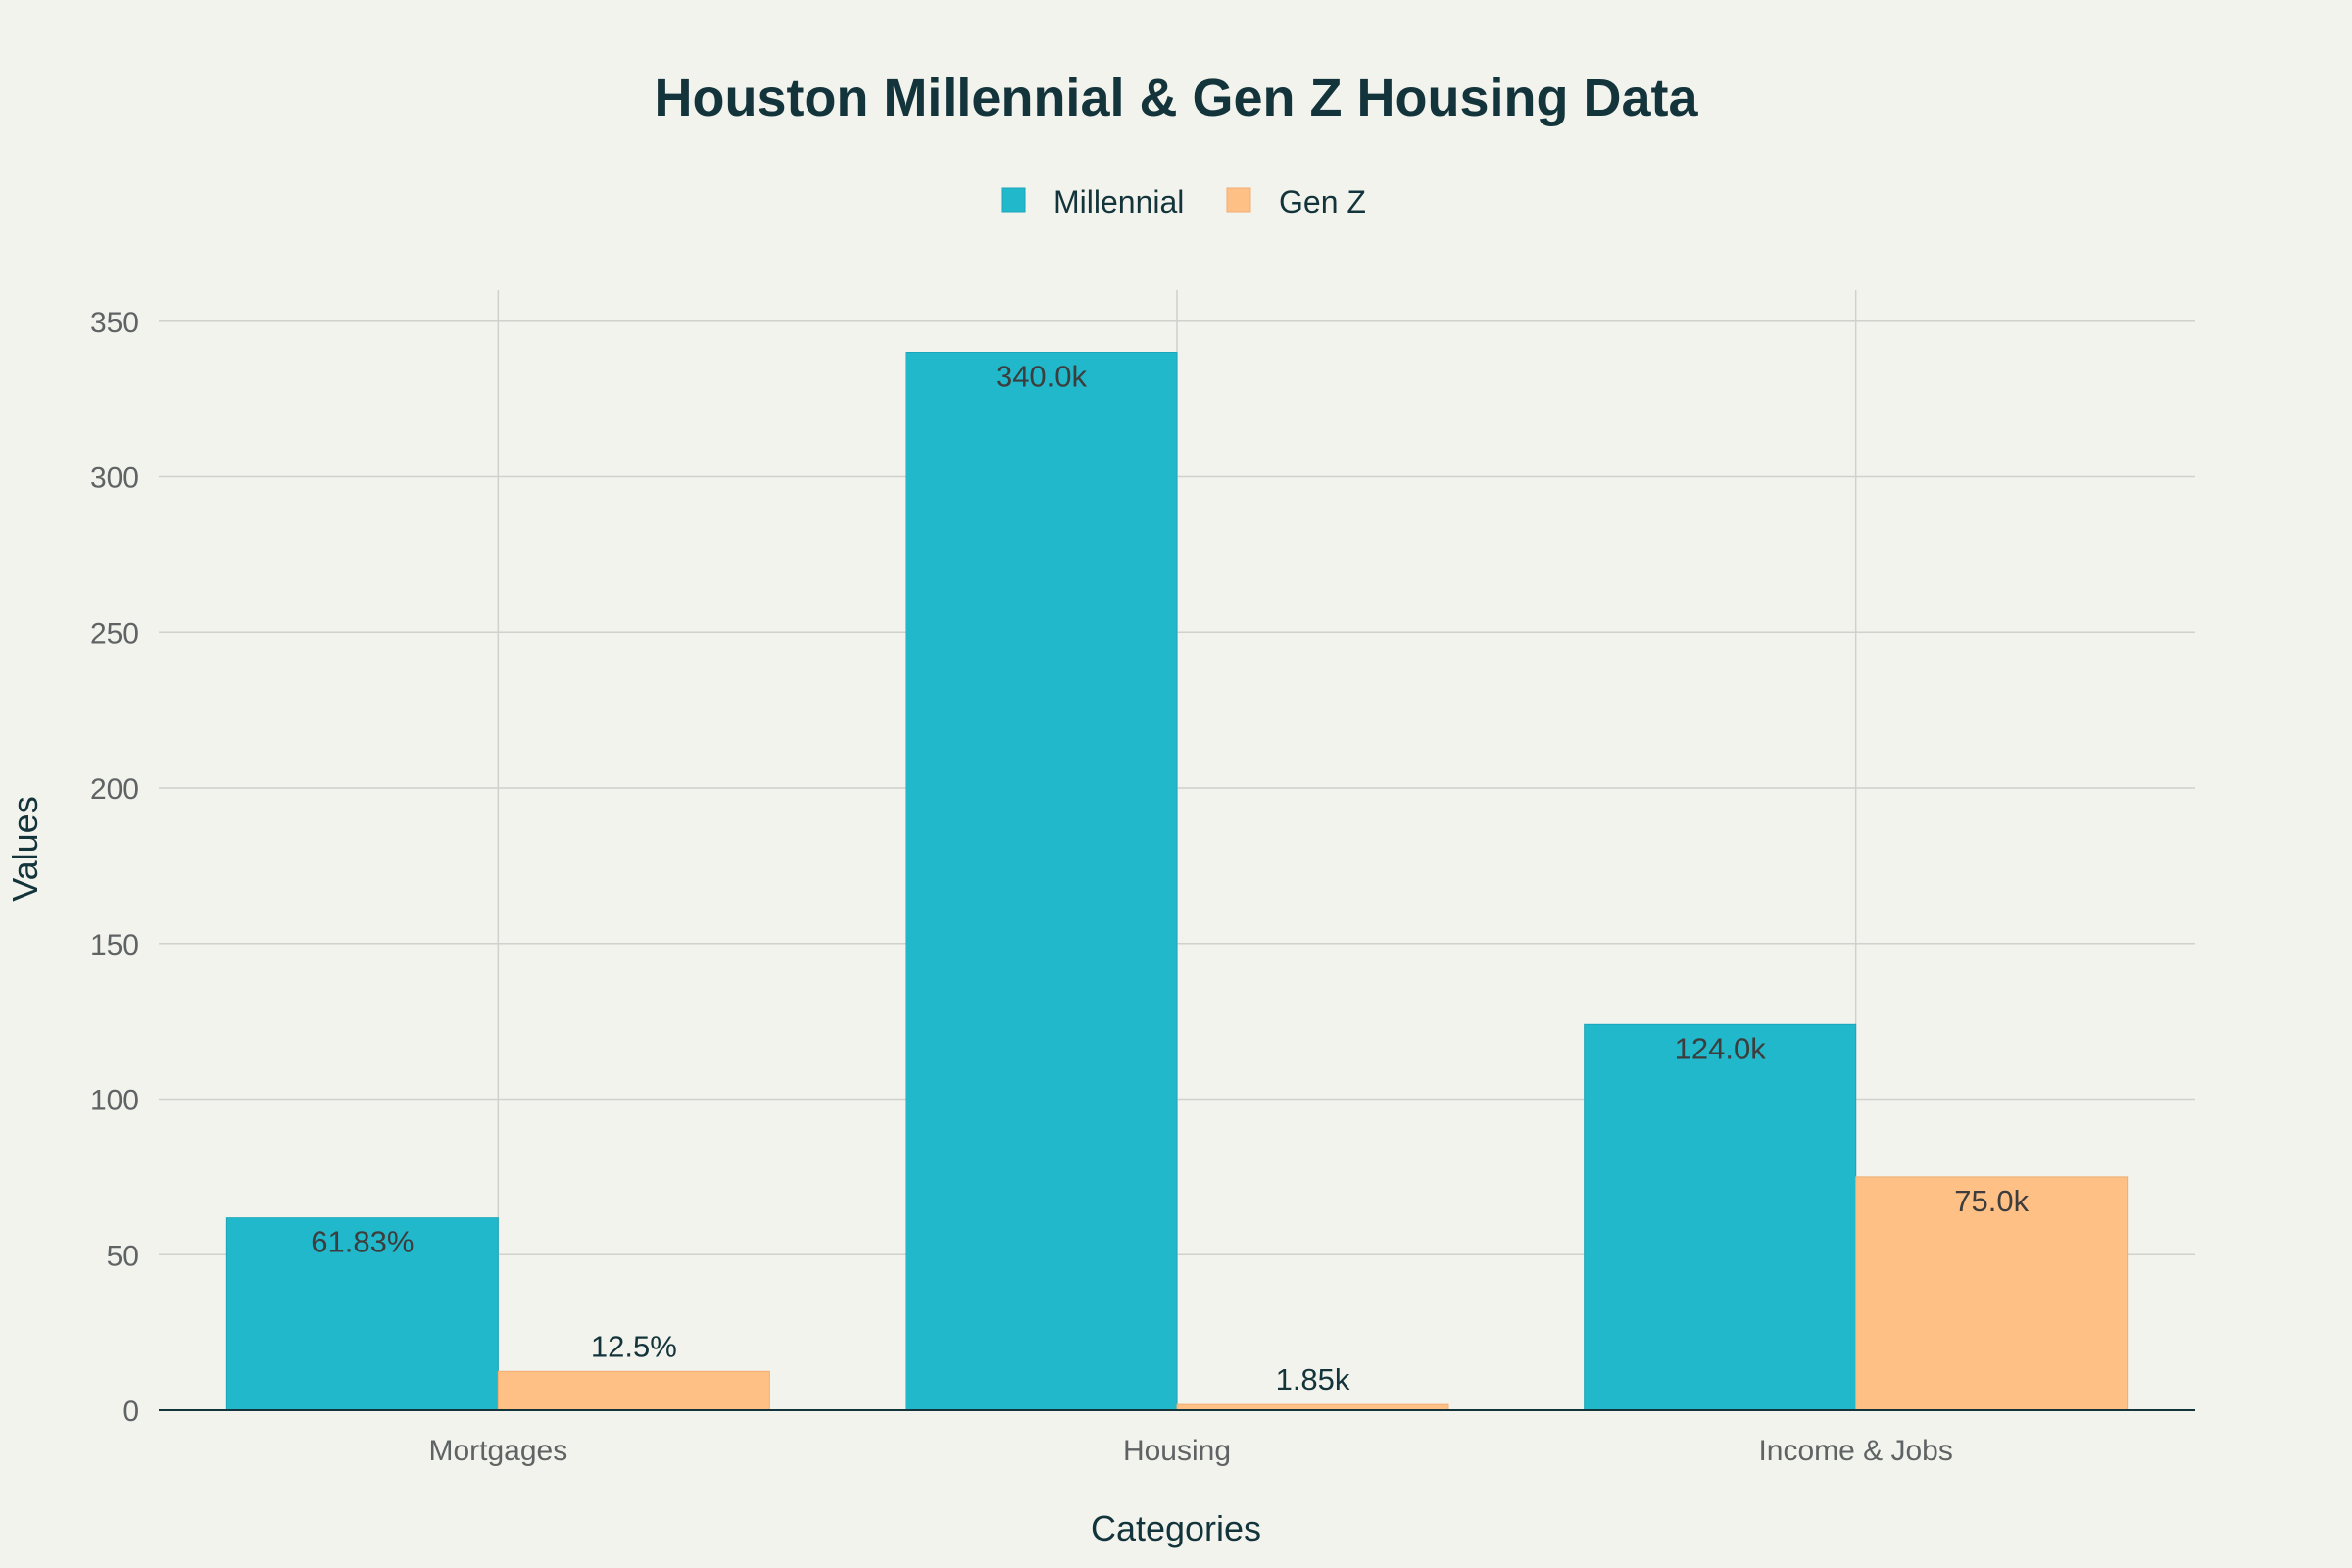  Describe the element at coordinates (1177, 1451) in the screenshot. I see `x-tick-label: Housing` at that location.